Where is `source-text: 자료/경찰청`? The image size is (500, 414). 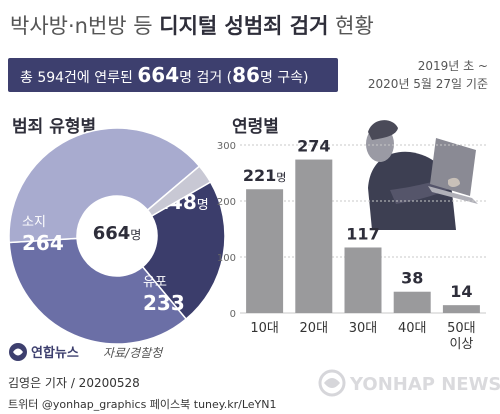
source-text: 자료/경찰청 is located at coordinates (133, 353).